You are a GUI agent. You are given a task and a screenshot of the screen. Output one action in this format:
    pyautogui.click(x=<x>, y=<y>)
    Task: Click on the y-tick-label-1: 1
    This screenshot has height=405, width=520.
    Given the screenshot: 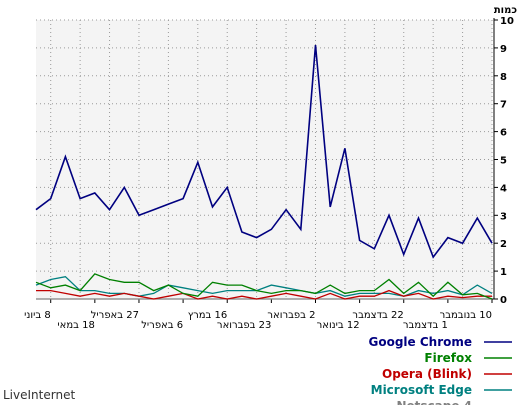 What is the action you would take?
    pyautogui.click(x=503, y=272)
    